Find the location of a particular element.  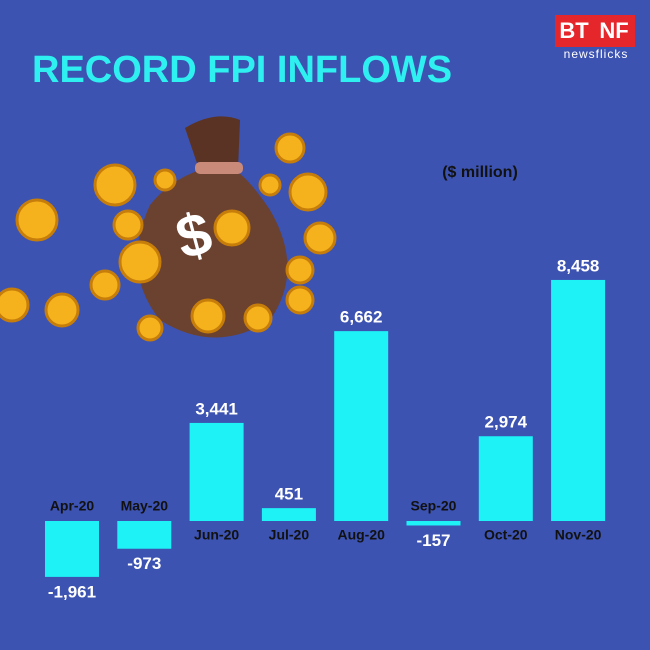

value-label: -157 is located at coordinates (433, 540).